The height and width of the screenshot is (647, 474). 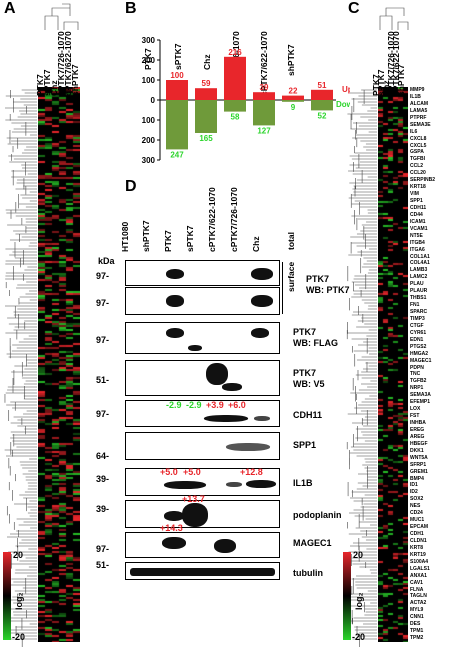 What do you see at coordinates (206, 138) in the screenshot?
I see `chart-b-down-value: 165` at bounding box center [206, 138].